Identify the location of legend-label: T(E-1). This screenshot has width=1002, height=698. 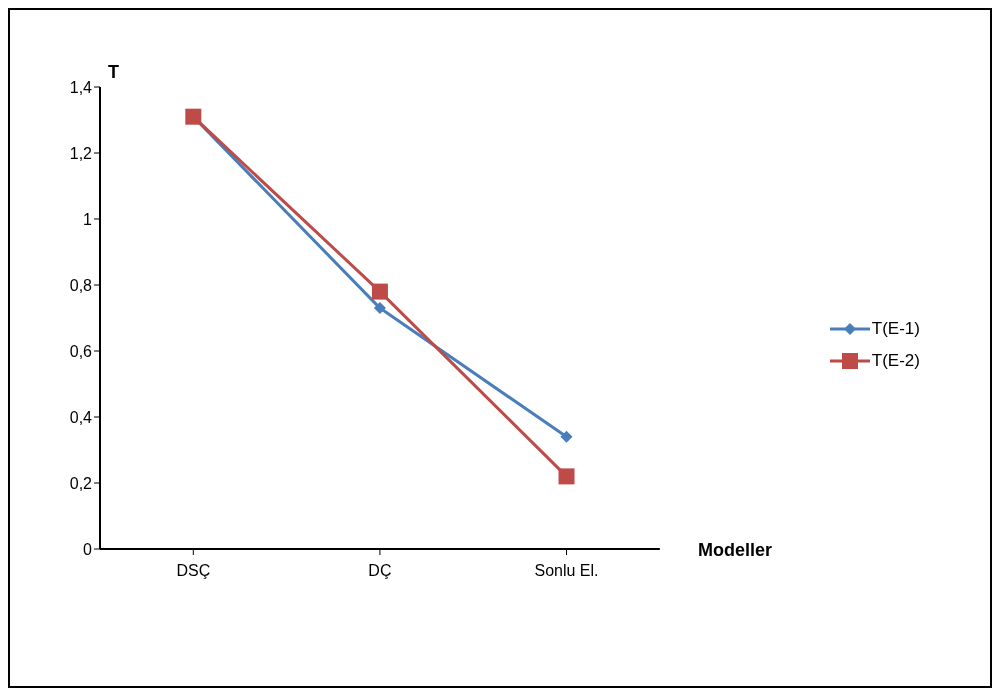
(895, 329).